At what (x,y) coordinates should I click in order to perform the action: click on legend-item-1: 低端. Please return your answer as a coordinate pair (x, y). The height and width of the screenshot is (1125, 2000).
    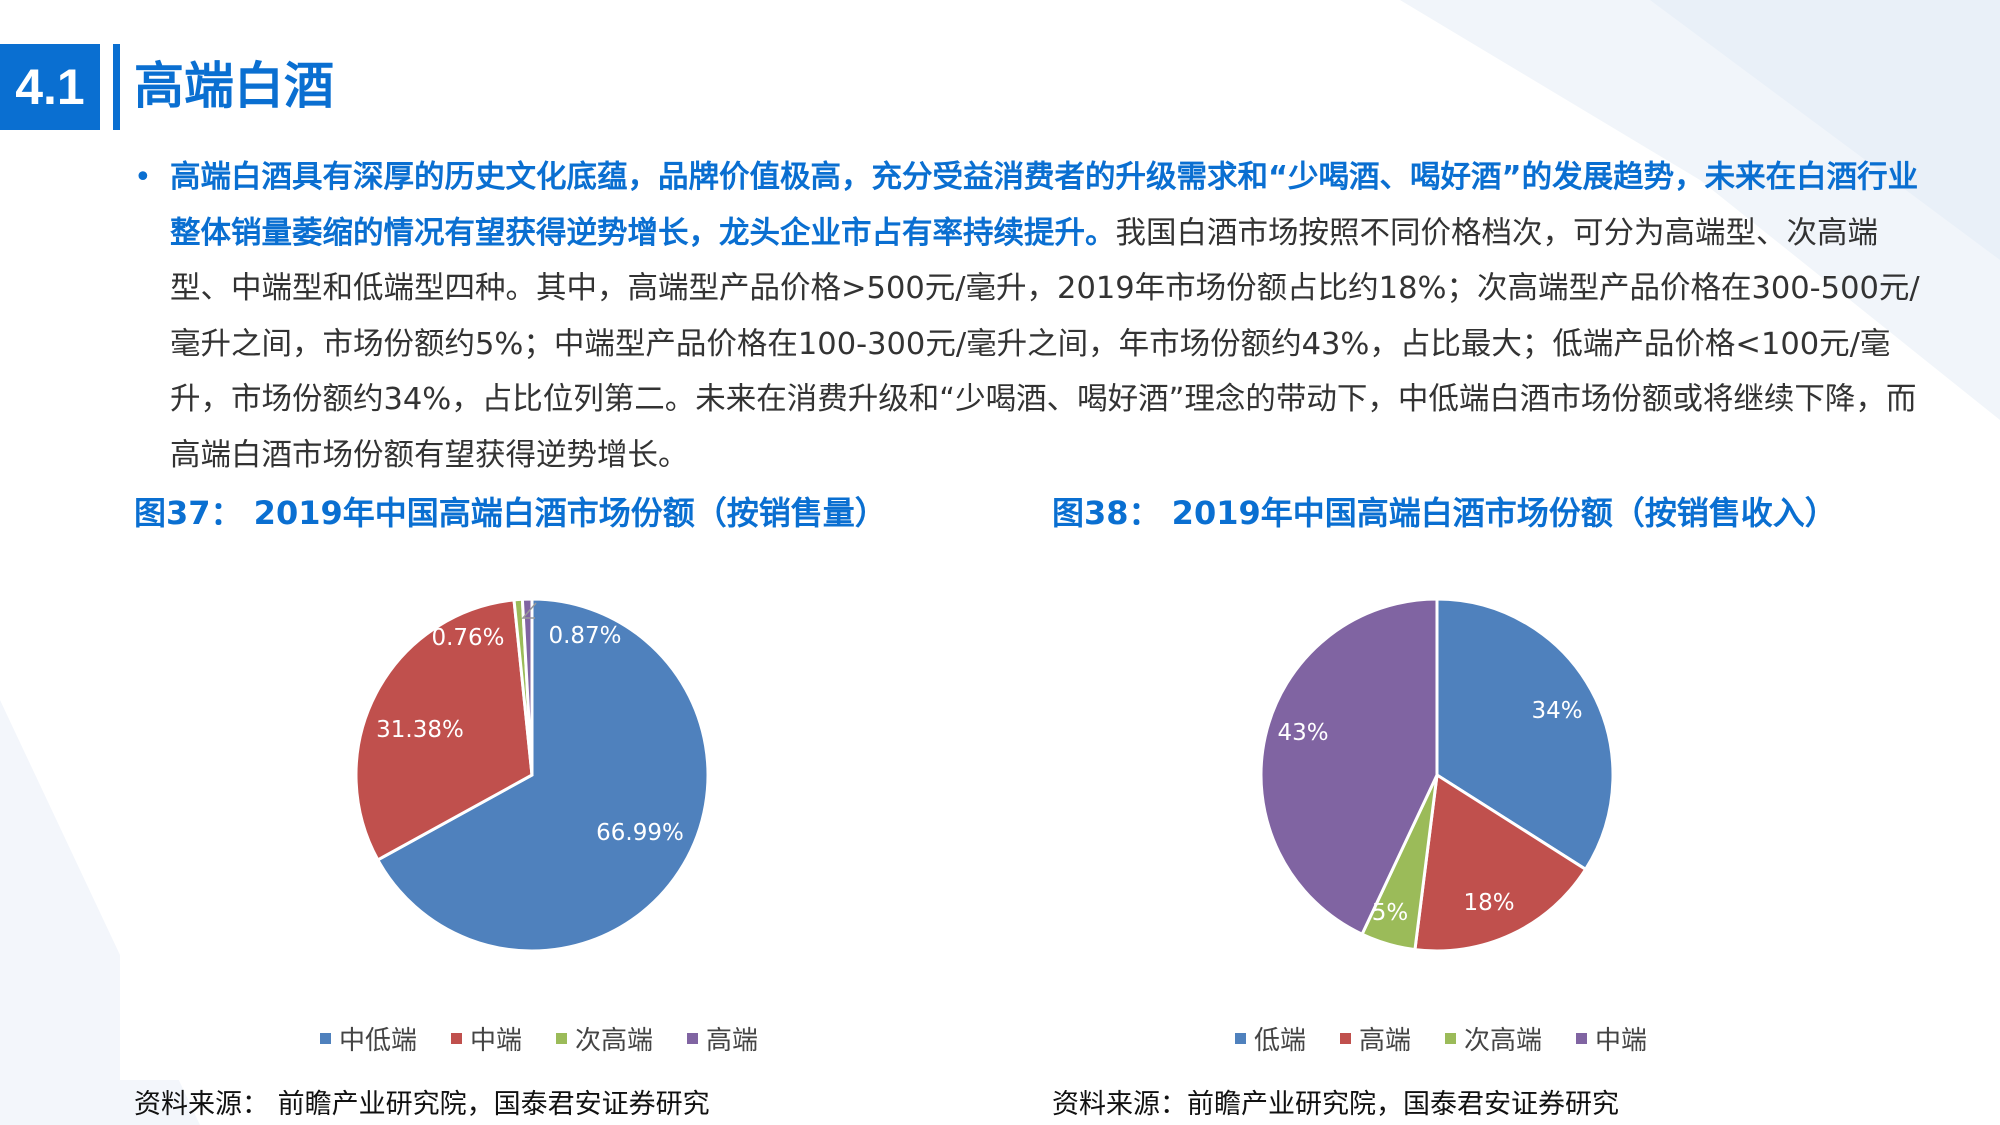
    Looking at the image, I should click on (1270, 1038).